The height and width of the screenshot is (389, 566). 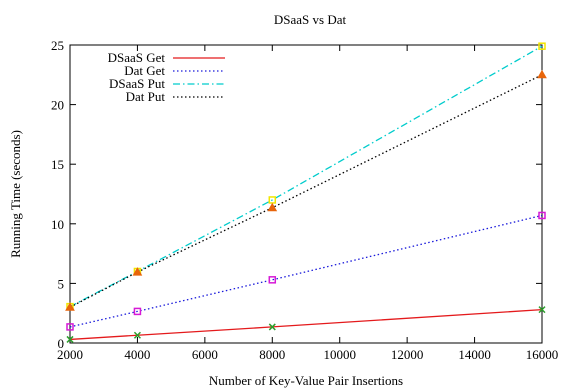 I want to click on y-tick-label: 10, so click(x=57, y=224).